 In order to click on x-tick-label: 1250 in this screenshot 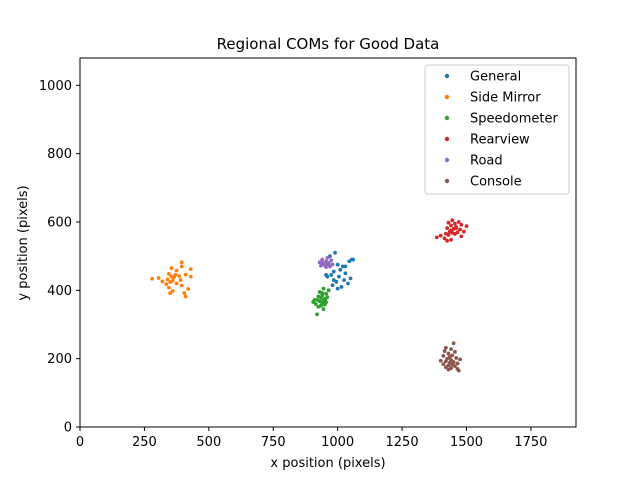, I will do `click(402, 442)`.